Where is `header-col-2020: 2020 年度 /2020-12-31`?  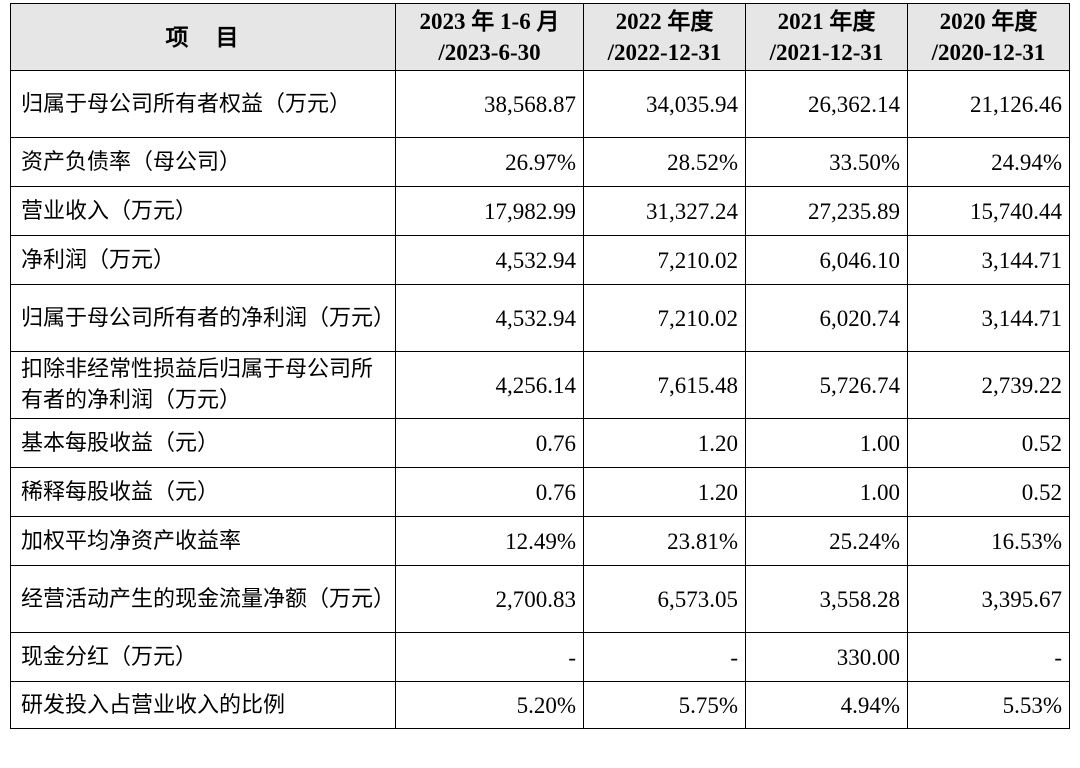
header-col-2020: 2020 年度 /2020-12-31 is located at coordinates (988, 37).